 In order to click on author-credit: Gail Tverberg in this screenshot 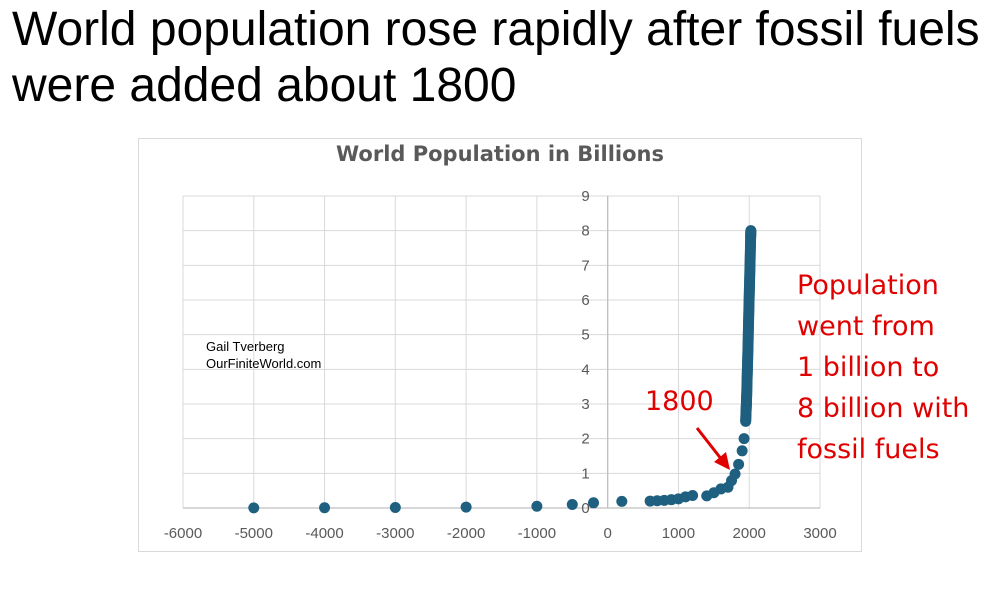, I will do `click(245, 346)`.